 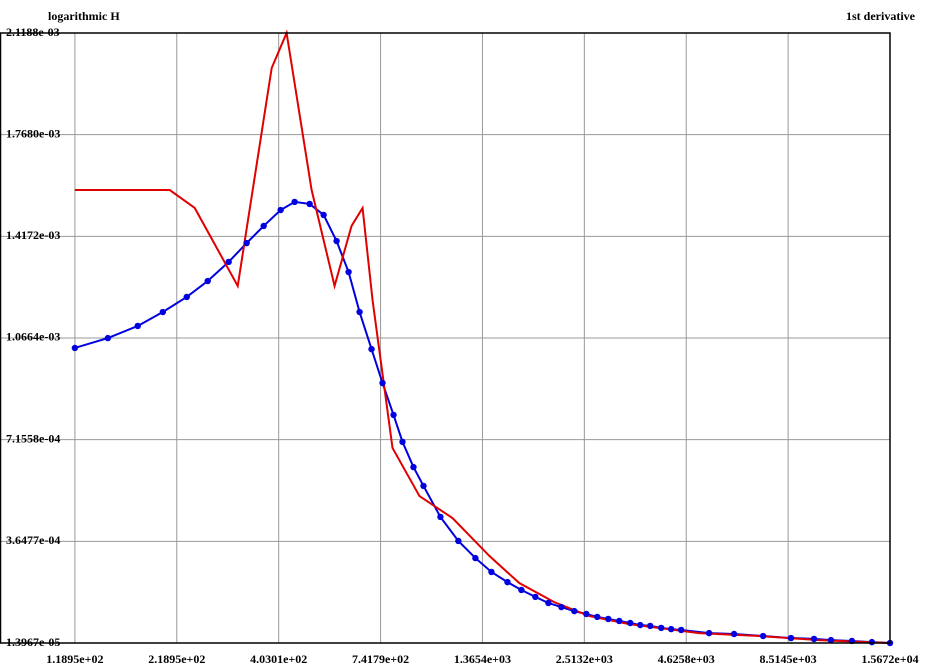 What do you see at coordinates (176, 659) in the screenshot?
I see `x-tick-label: 2.1895e+02` at bounding box center [176, 659].